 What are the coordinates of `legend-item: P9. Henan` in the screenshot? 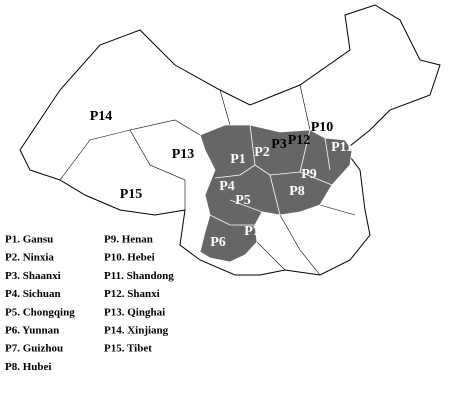 It's located at (128, 240).